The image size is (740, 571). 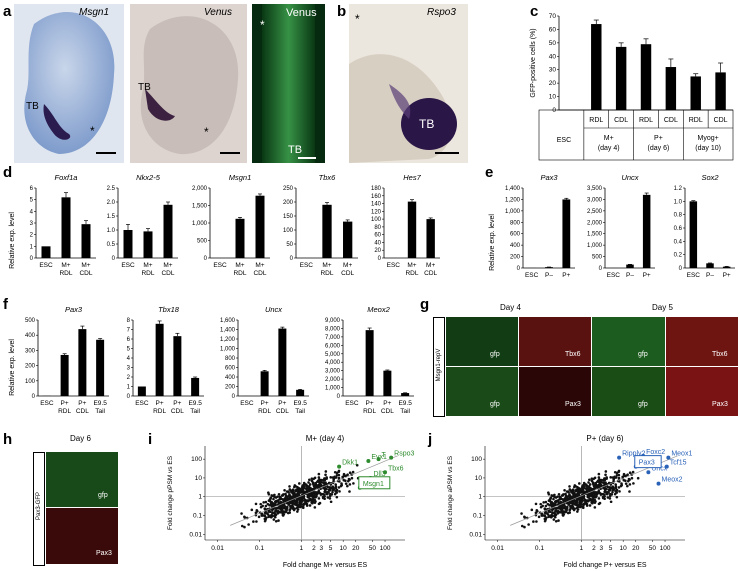 I want to click on y-tick-label: 1.5, so click(x=111, y=217).